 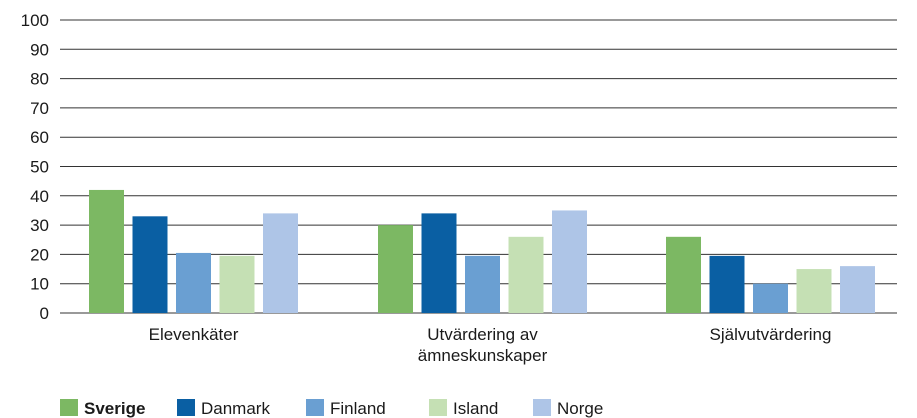 What do you see at coordinates (114, 408) in the screenshot?
I see `legend-label: Sverige` at bounding box center [114, 408].